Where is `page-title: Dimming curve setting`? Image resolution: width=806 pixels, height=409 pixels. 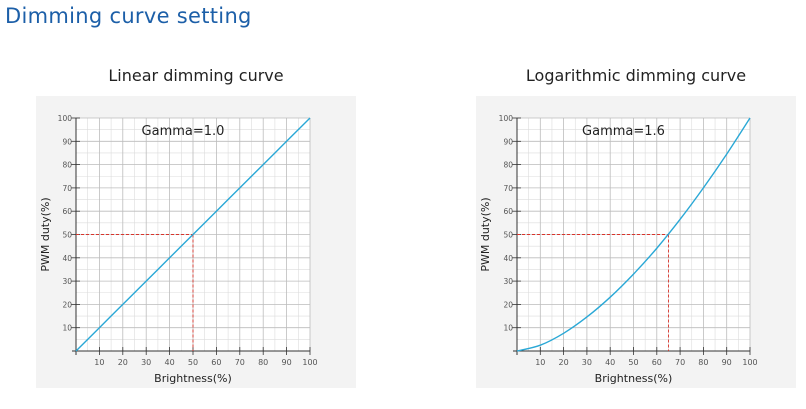 page-title: Dimming curve setting is located at coordinates (128, 16).